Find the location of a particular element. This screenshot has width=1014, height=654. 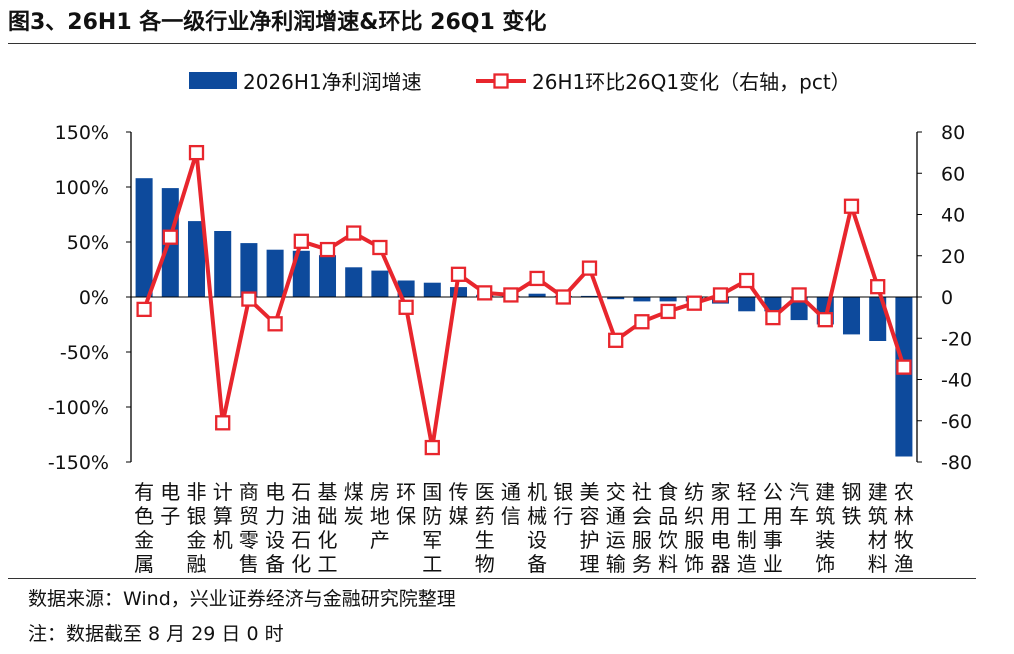

right-tick-label: -60 is located at coordinates (956, 422).